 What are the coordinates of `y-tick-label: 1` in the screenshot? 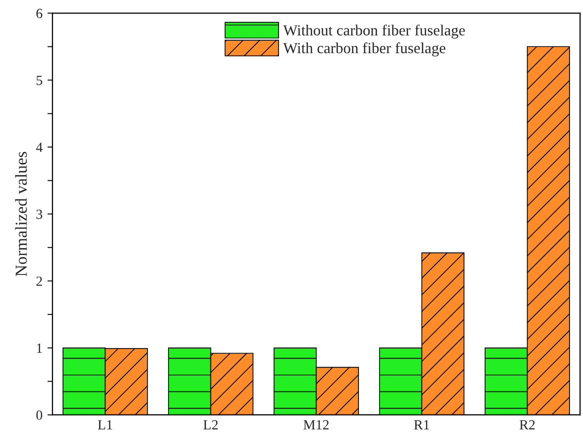 It's located at (39, 348).